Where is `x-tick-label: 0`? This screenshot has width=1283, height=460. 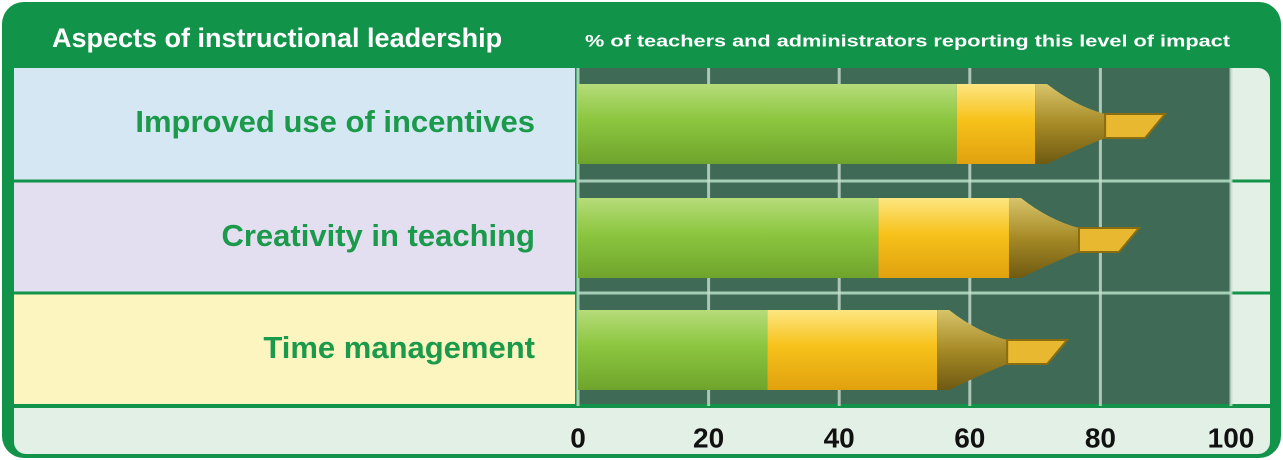 x-tick-label: 0 is located at coordinates (578, 437).